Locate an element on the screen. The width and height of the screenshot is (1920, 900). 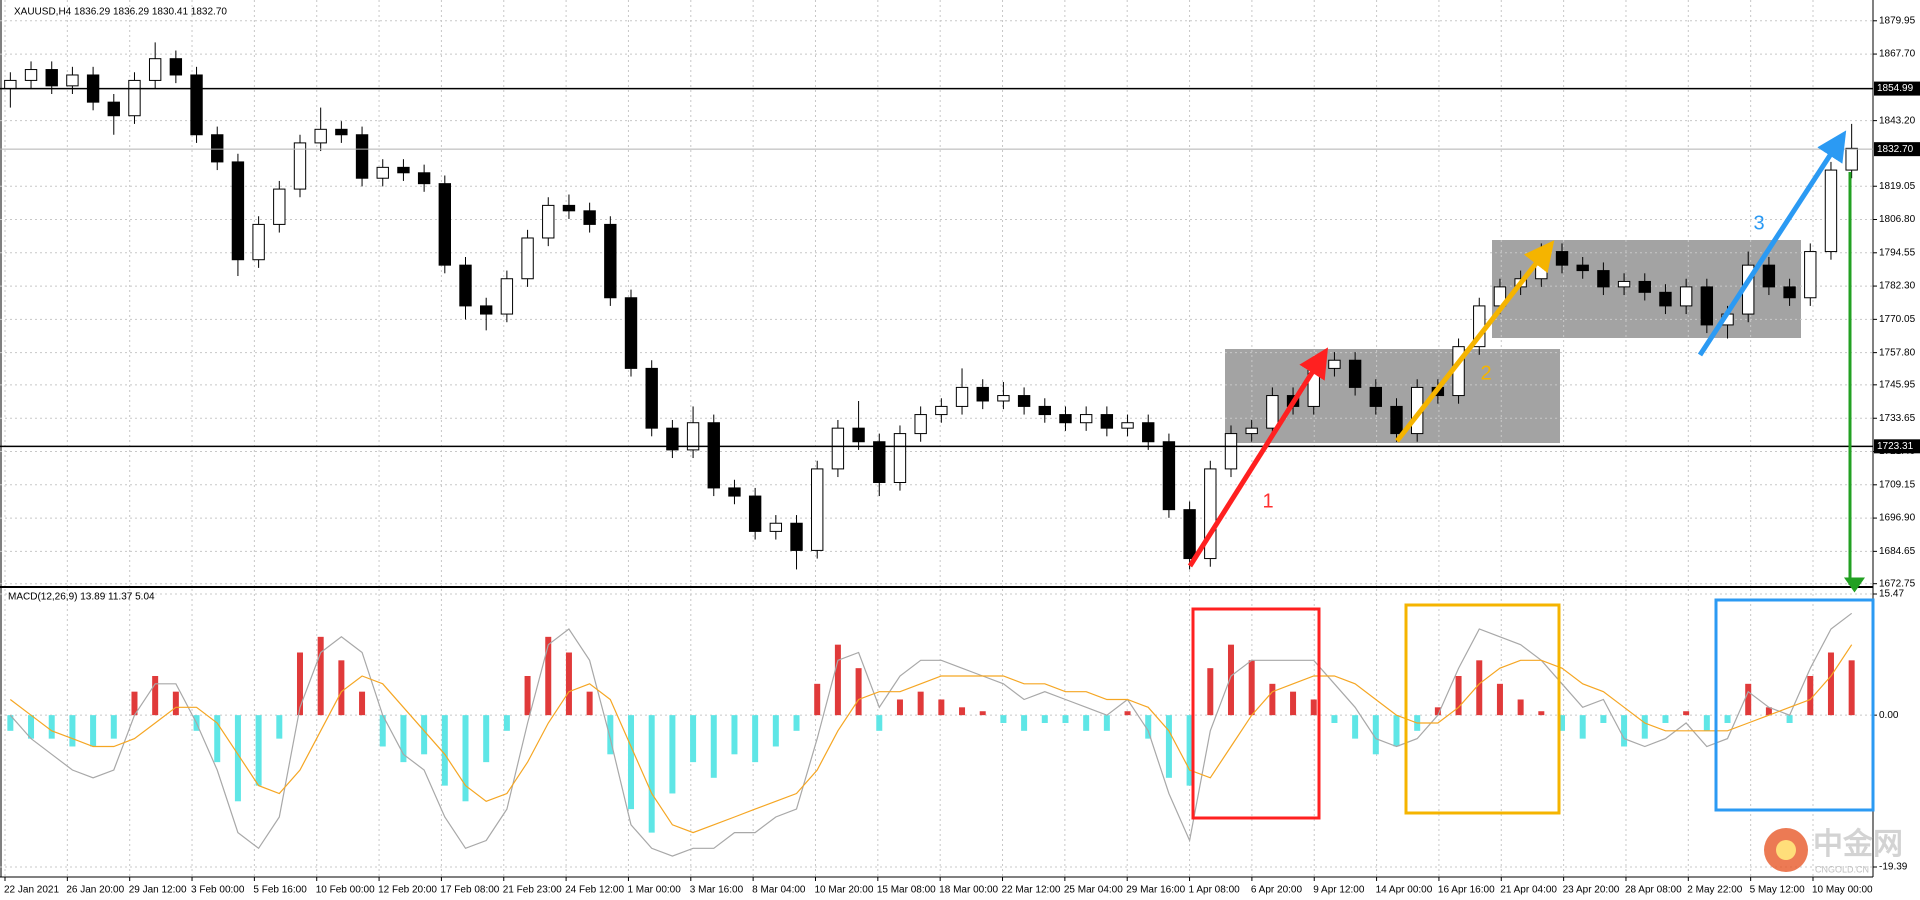
x-tick-label: 25 Mar 04:00 is located at coordinates (1093, 890).